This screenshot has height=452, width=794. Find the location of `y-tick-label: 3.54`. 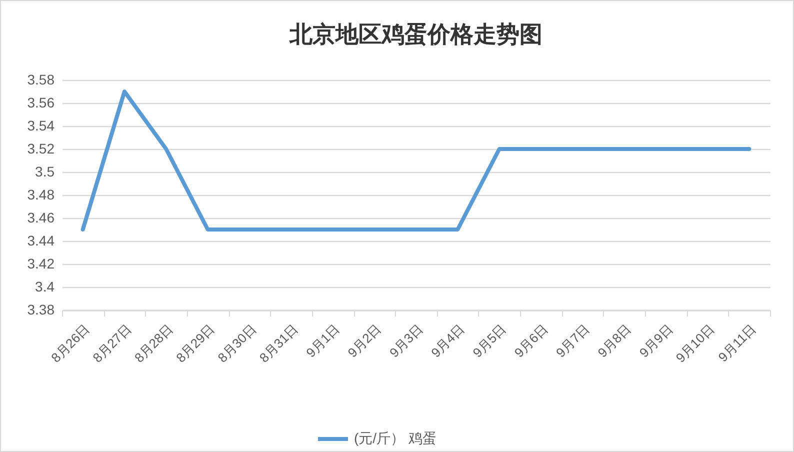

y-tick-label: 3.54 is located at coordinates (41, 126).